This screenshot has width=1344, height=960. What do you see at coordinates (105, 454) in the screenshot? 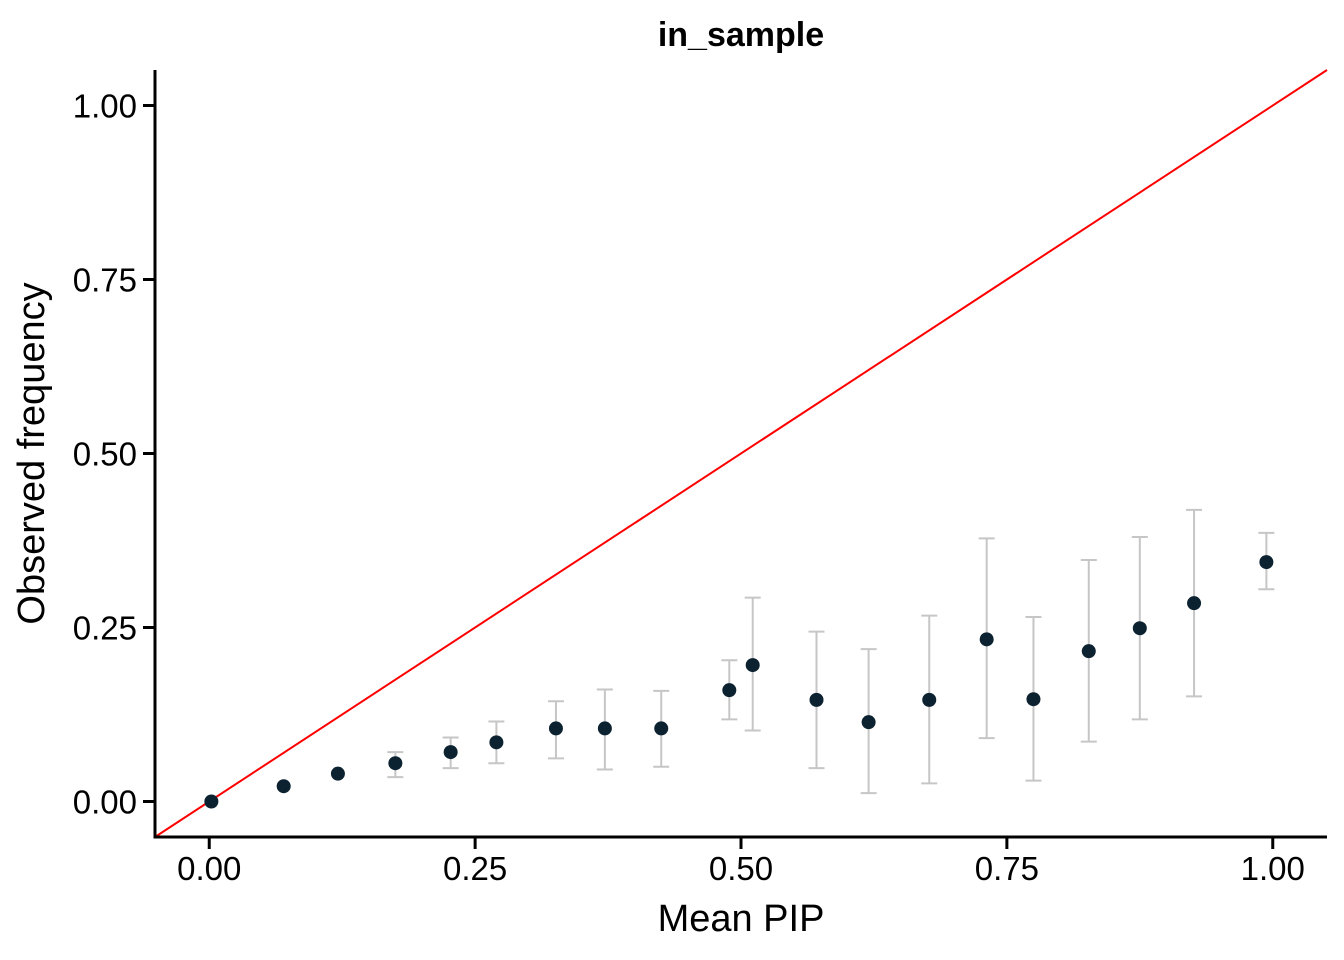
I see `y-tick-label: 0.50` at bounding box center [105, 454].